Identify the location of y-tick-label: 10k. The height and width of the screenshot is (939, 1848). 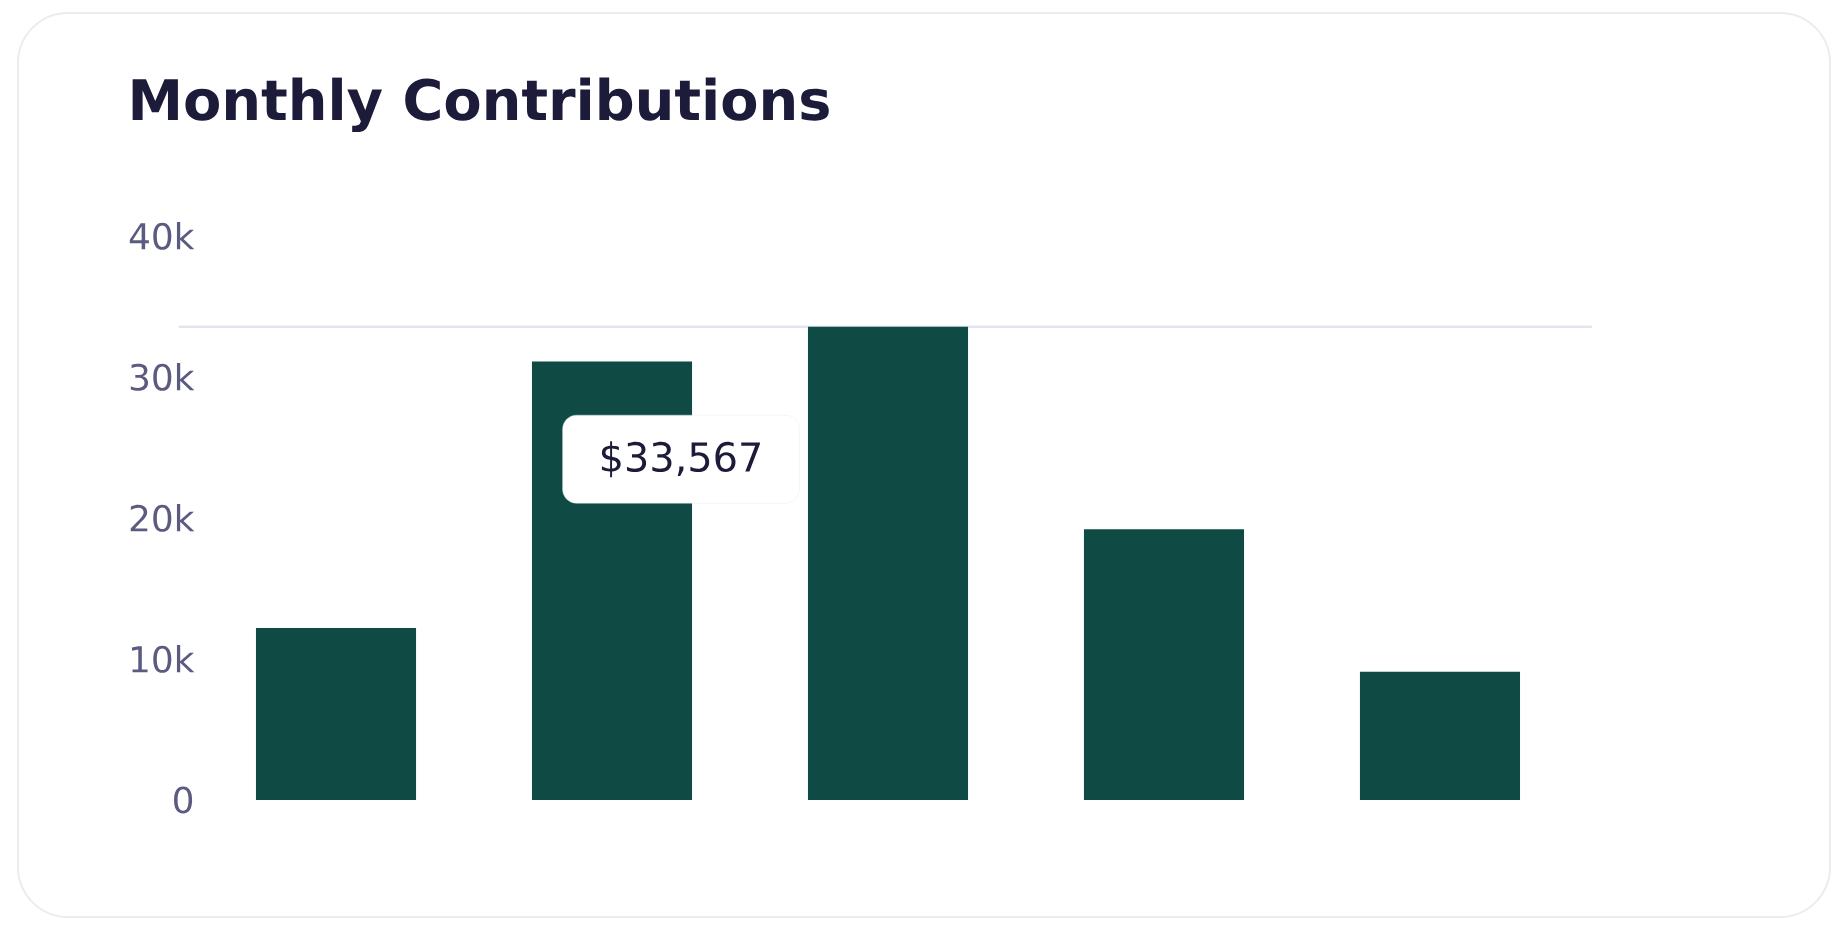
(163, 659).